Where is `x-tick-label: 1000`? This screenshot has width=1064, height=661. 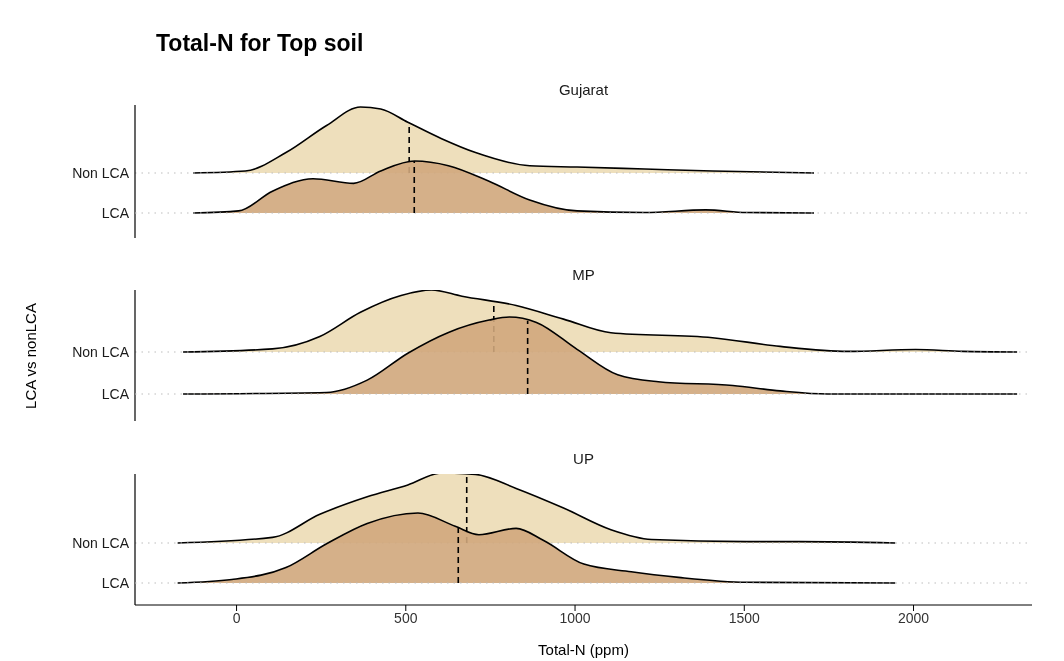
x-tick-label: 1000 is located at coordinates (575, 617).